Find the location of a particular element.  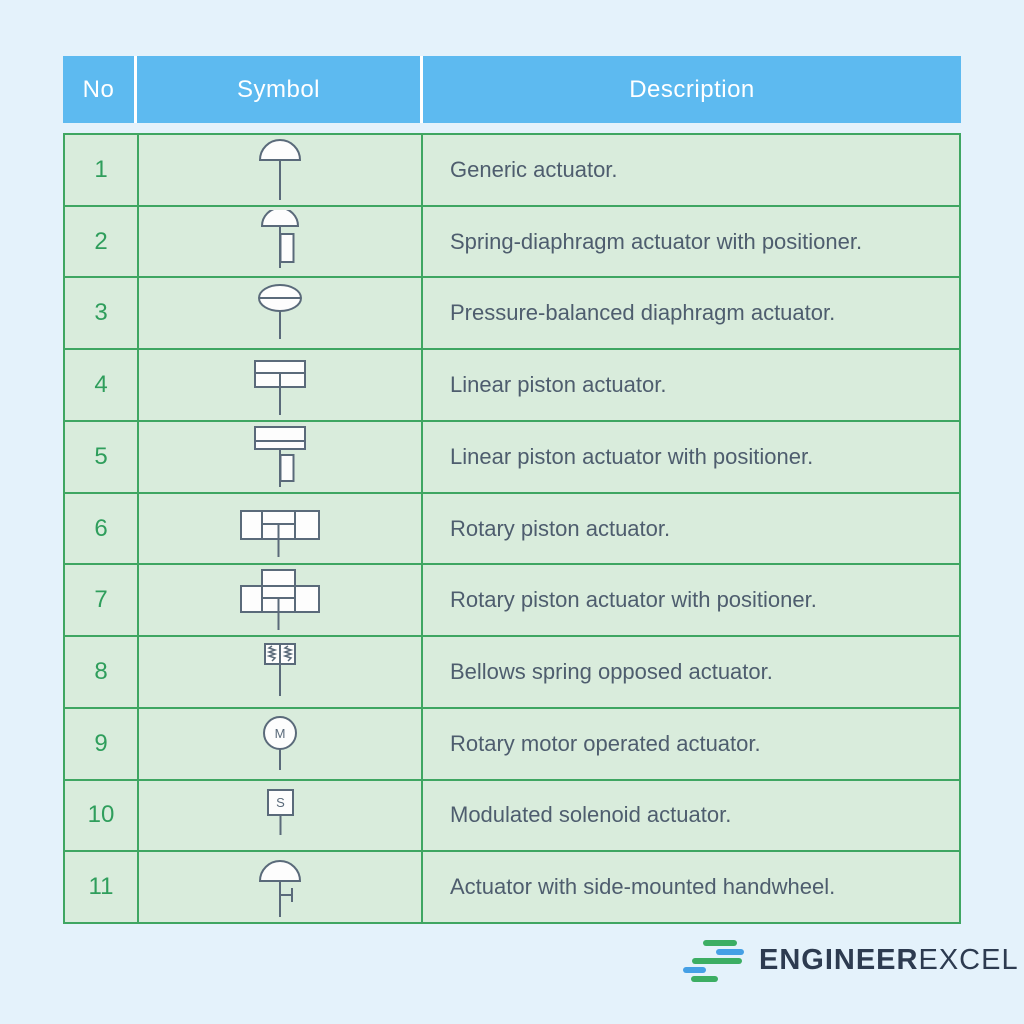

logo-text-engineer: ENGINEER is located at coordinates (839, 959).